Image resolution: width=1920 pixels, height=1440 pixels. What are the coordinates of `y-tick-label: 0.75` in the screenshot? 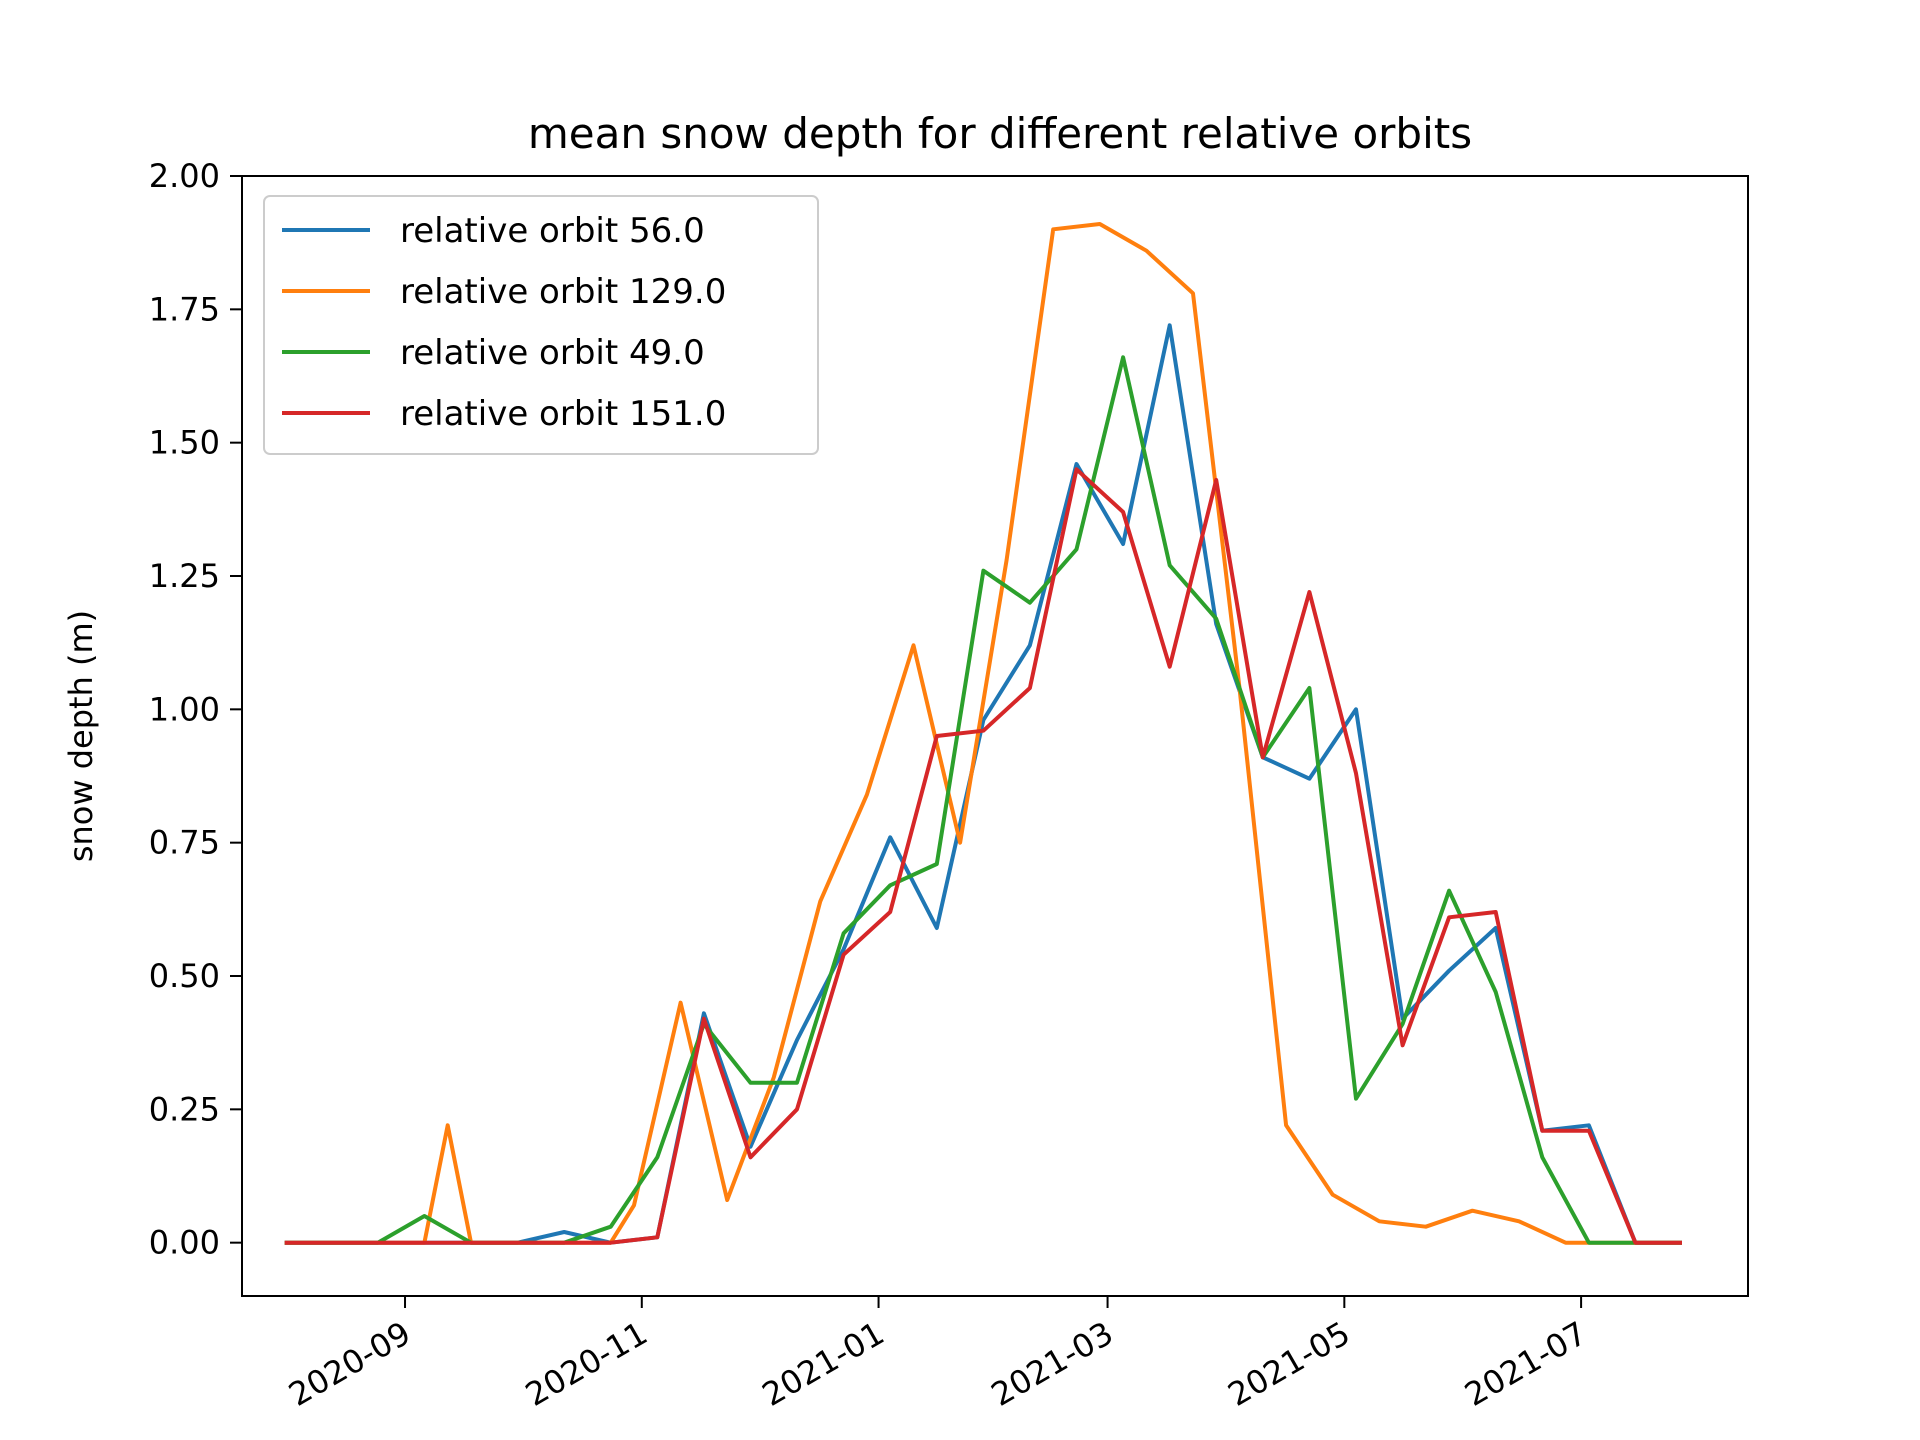 It's located at (184, 843).